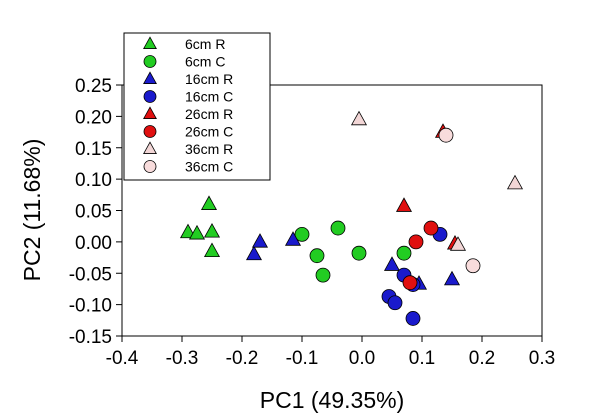 This screenshot has width=600, height=418. Describe the element at coordinates (90, 337) in the screenshot. I see `y-tick-label: -0.15` at that location.